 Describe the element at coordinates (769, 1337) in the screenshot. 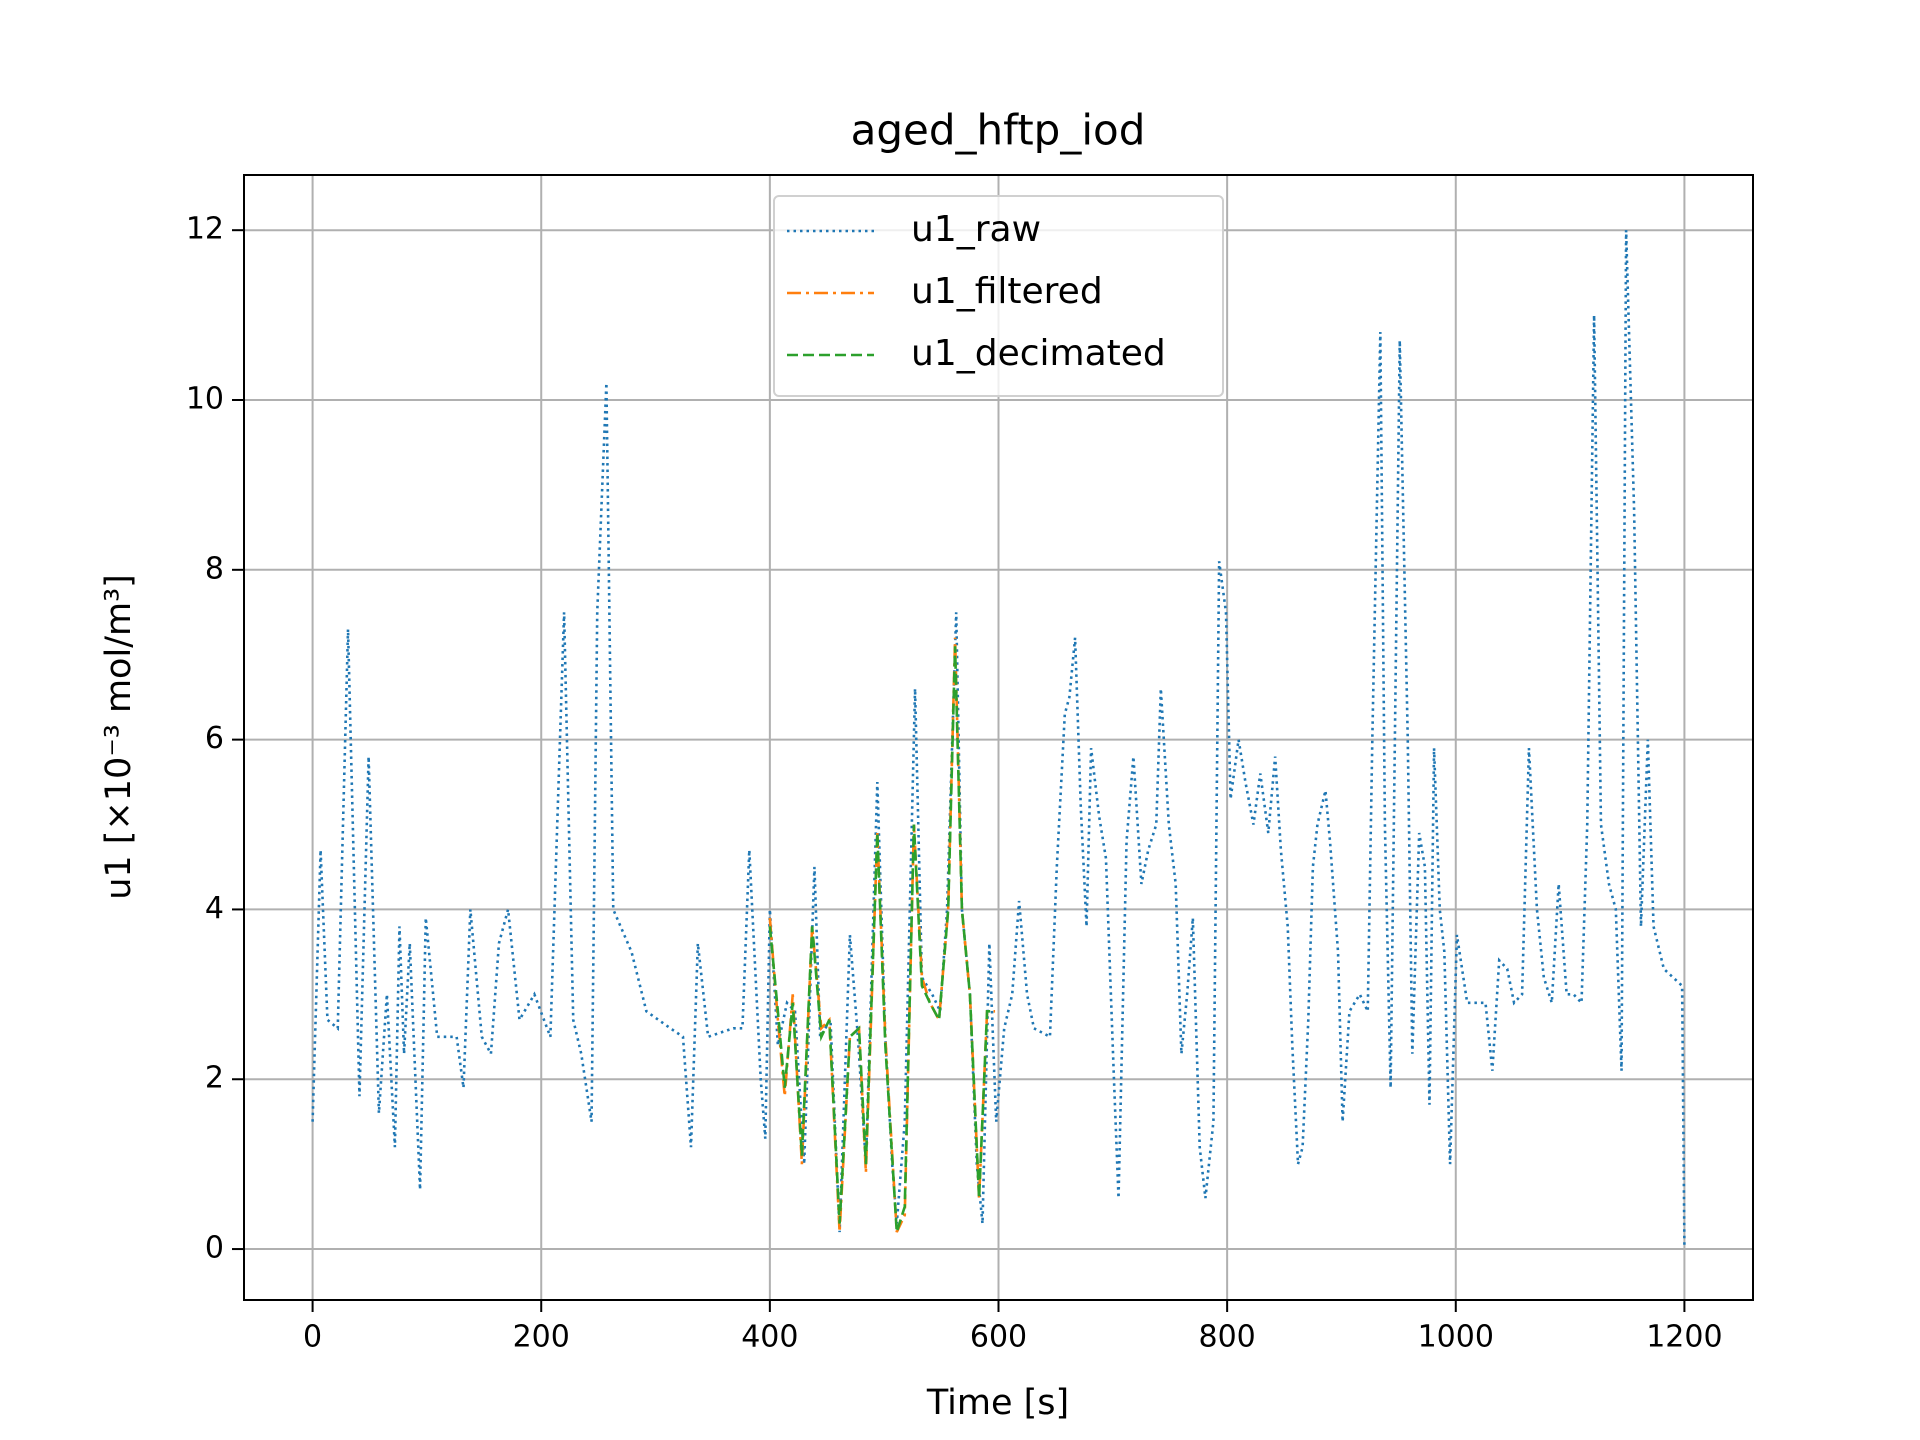

I see `x-tick-label: 400` at that location.